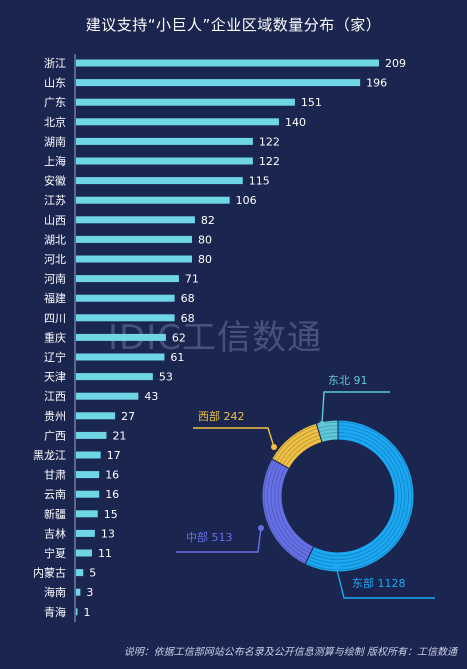 The height and width of the screenshot is (669, 467). I want to click on source-note: 说明：依据工信部网站公布名录及公开信息测算与绘制 版权所有：工信数通, so click(290, 652).